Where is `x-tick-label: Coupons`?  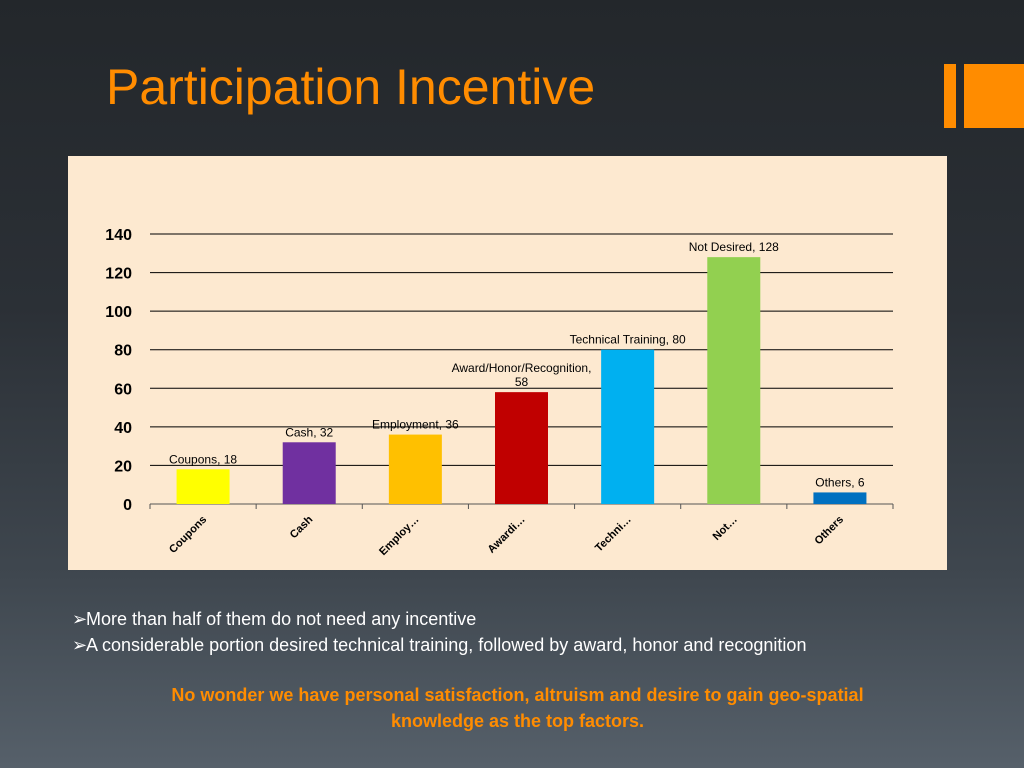
x-tick-label: Coupons is located at coordinates (188, 535).